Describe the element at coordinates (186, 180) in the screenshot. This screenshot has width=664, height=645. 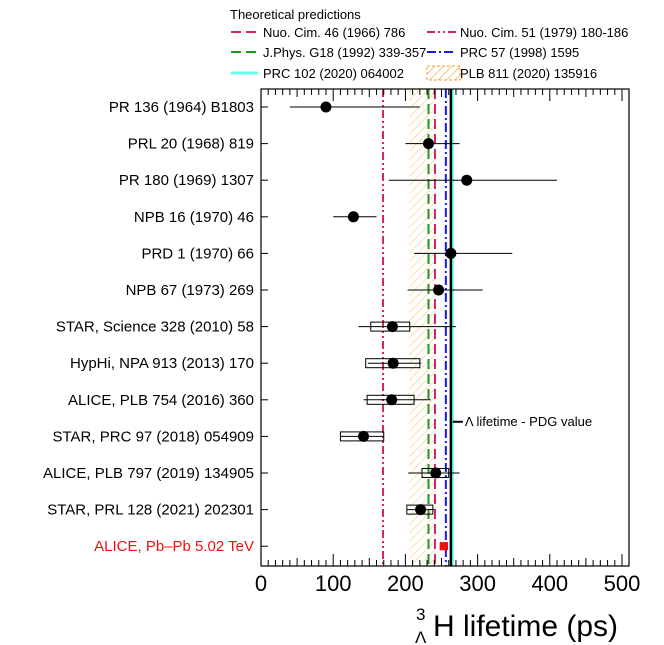
I see `y-label-2: PR 180 (1969) 1307` at that location.